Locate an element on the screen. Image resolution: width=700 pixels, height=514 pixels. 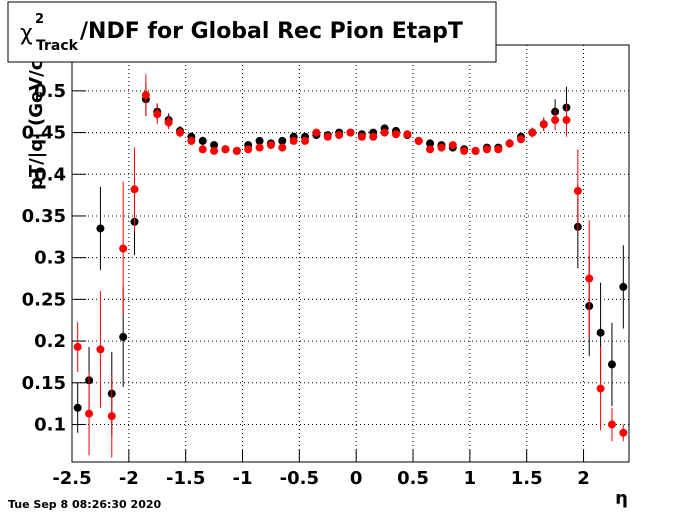
y-tick-label: 0.3 is located at coordinates (50, 258).